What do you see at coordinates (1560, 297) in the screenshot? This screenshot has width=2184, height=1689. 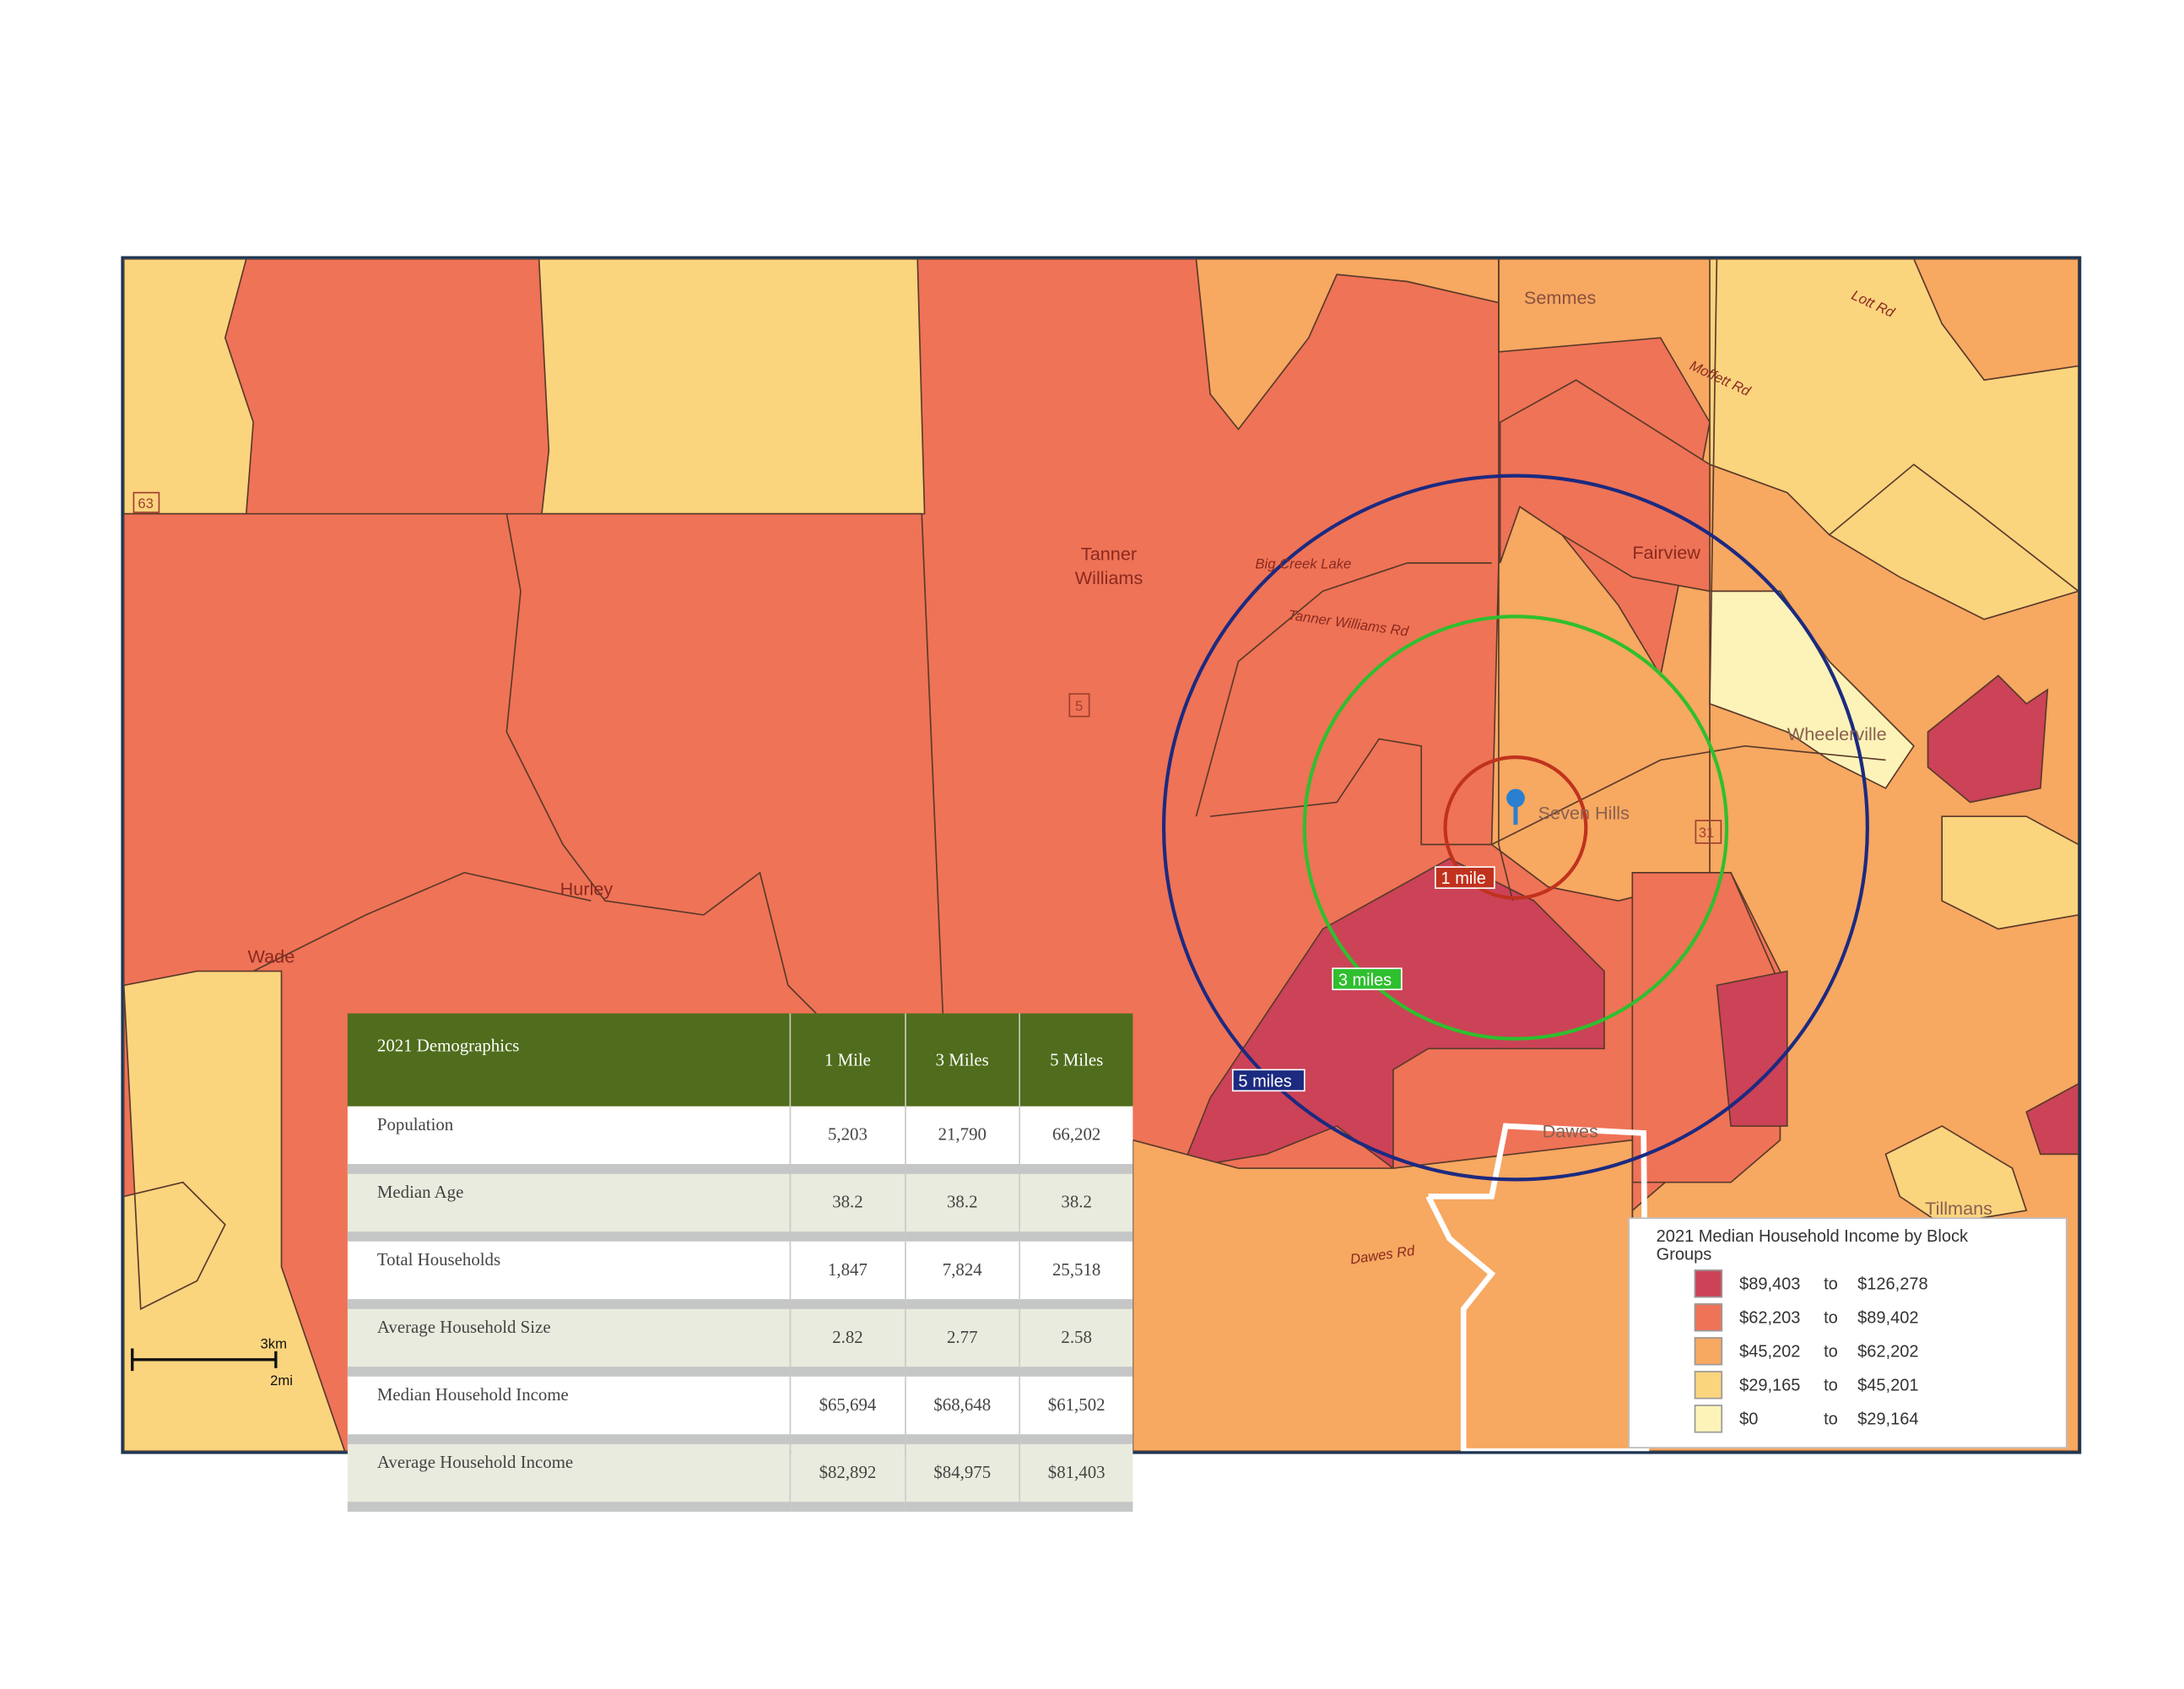 I see `place-label: Semmes` at bounding box center [1560, 297].